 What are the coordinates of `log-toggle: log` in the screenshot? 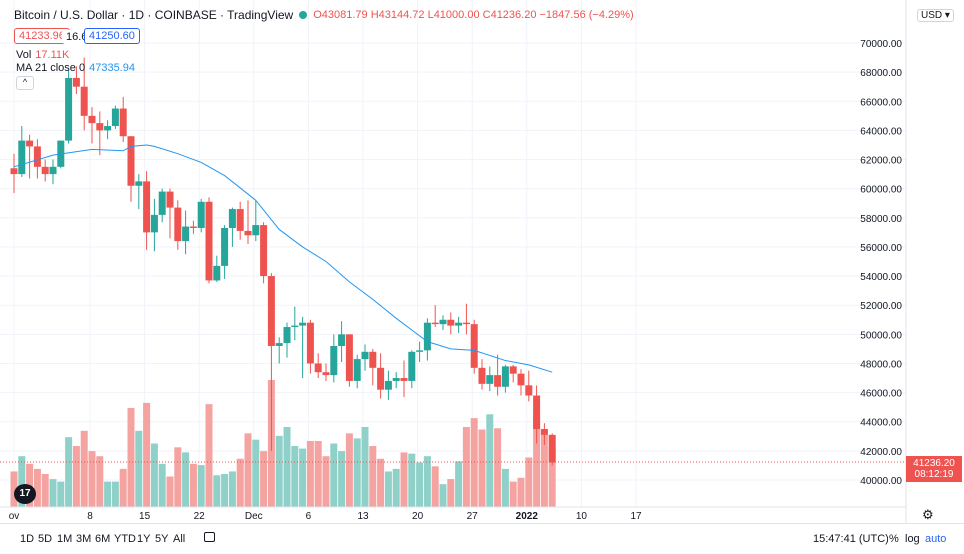 It's located at (912, 539).